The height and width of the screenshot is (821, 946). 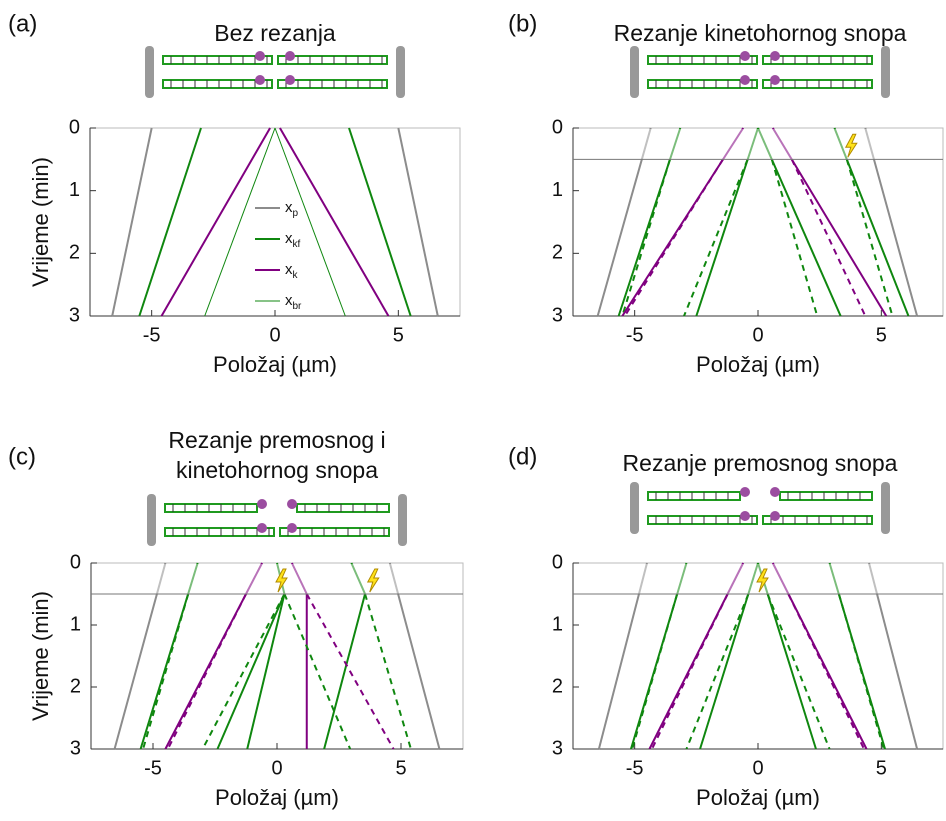 I want to click on legend-subscript: p, so click(x=296, y=213).